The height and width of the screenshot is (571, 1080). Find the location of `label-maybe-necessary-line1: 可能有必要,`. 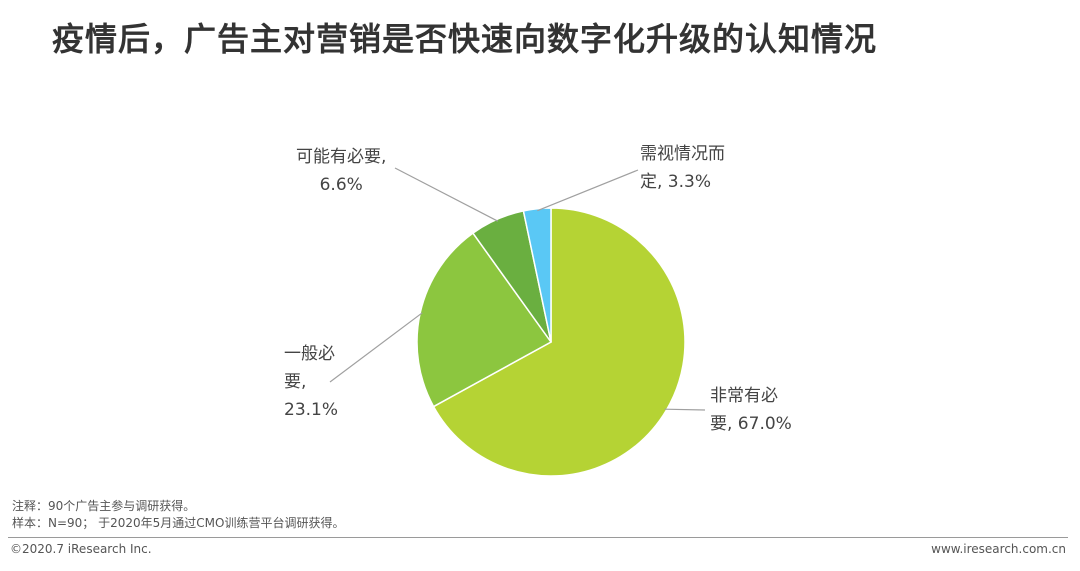

label-maybe-necessary-line1: 可能有必要, is located at coordinates (341, 157).